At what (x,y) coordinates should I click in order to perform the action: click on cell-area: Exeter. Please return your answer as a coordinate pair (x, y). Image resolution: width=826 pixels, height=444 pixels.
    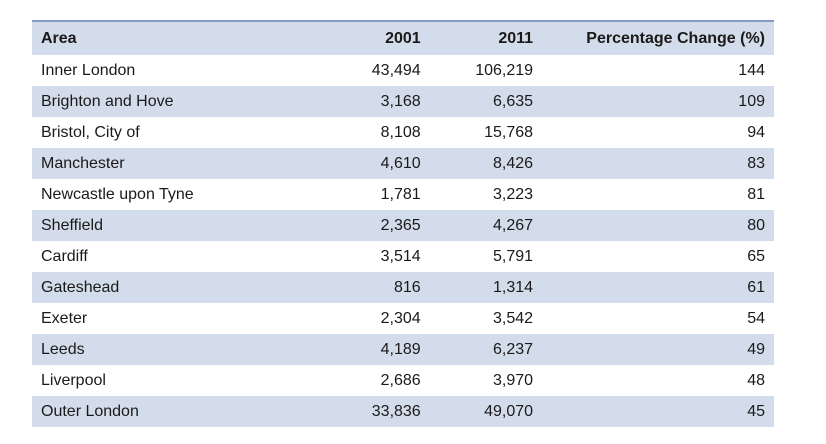
    Looking at the image, I should click on (64, 318).